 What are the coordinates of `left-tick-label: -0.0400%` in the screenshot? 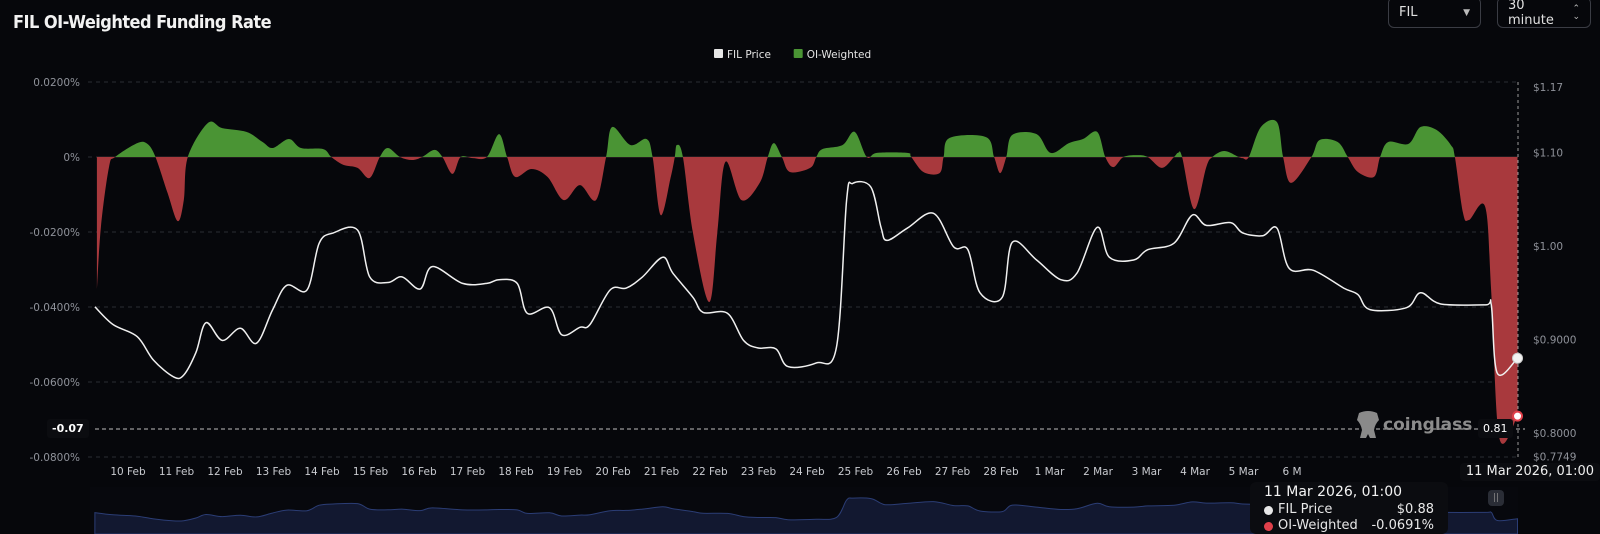 It's located at (54, 308).